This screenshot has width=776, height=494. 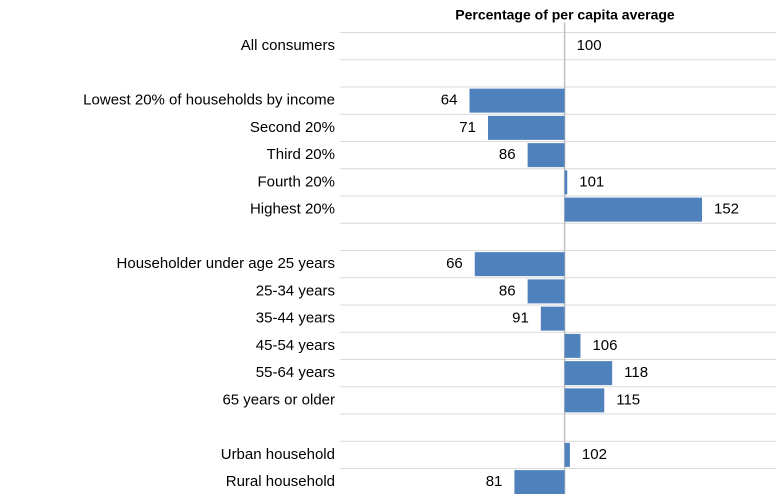 I want to click on value-label: 106, so click(x=604, y=345).